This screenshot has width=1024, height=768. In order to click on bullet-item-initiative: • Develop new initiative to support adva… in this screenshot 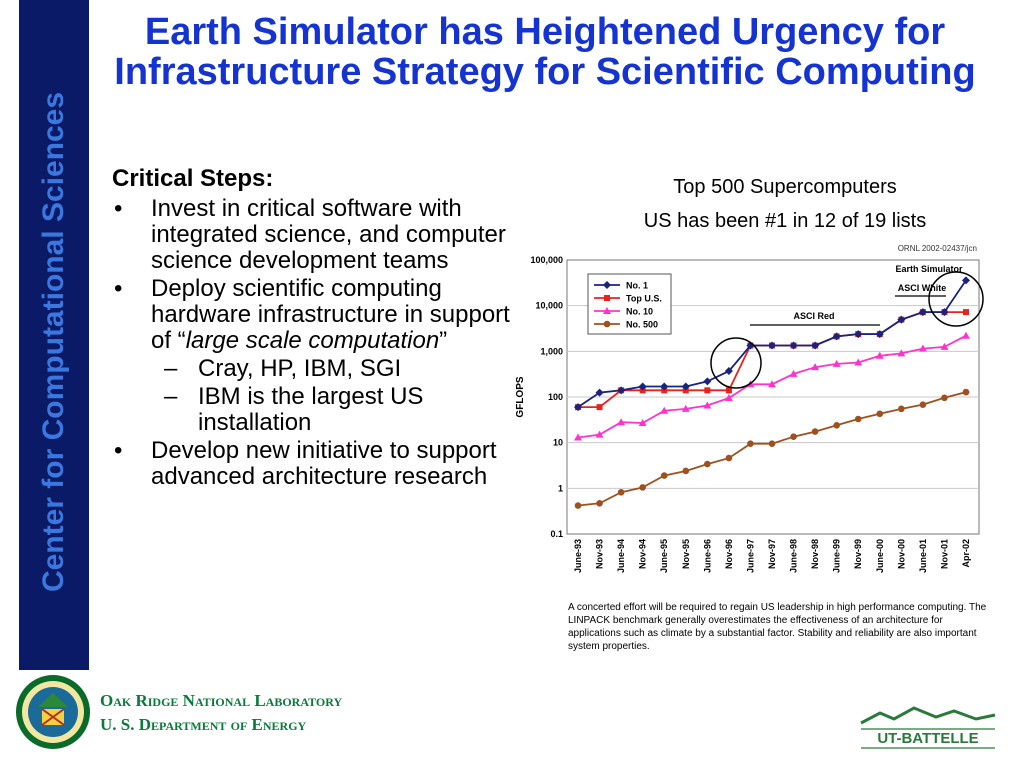, I will do `click(312, 464)`.